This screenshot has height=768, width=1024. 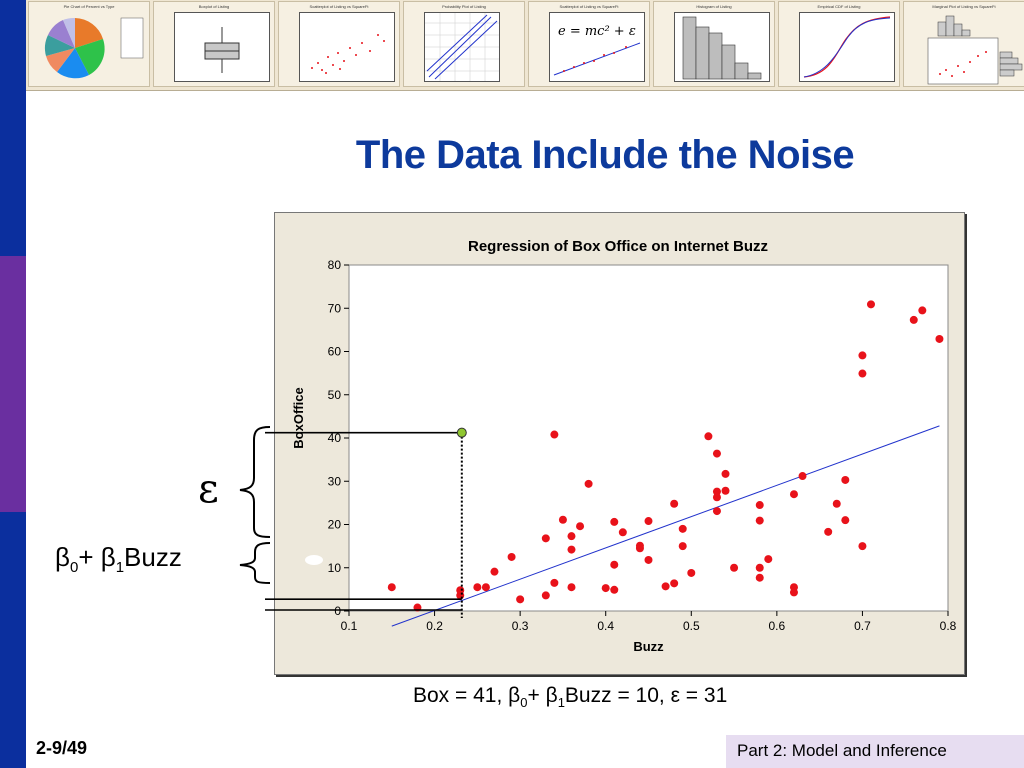 What do you see at coordinates (214, 6) in the screenshot?
I see `thumbnail-title: Boxplot of Listing` at bounding box center [214, 6].